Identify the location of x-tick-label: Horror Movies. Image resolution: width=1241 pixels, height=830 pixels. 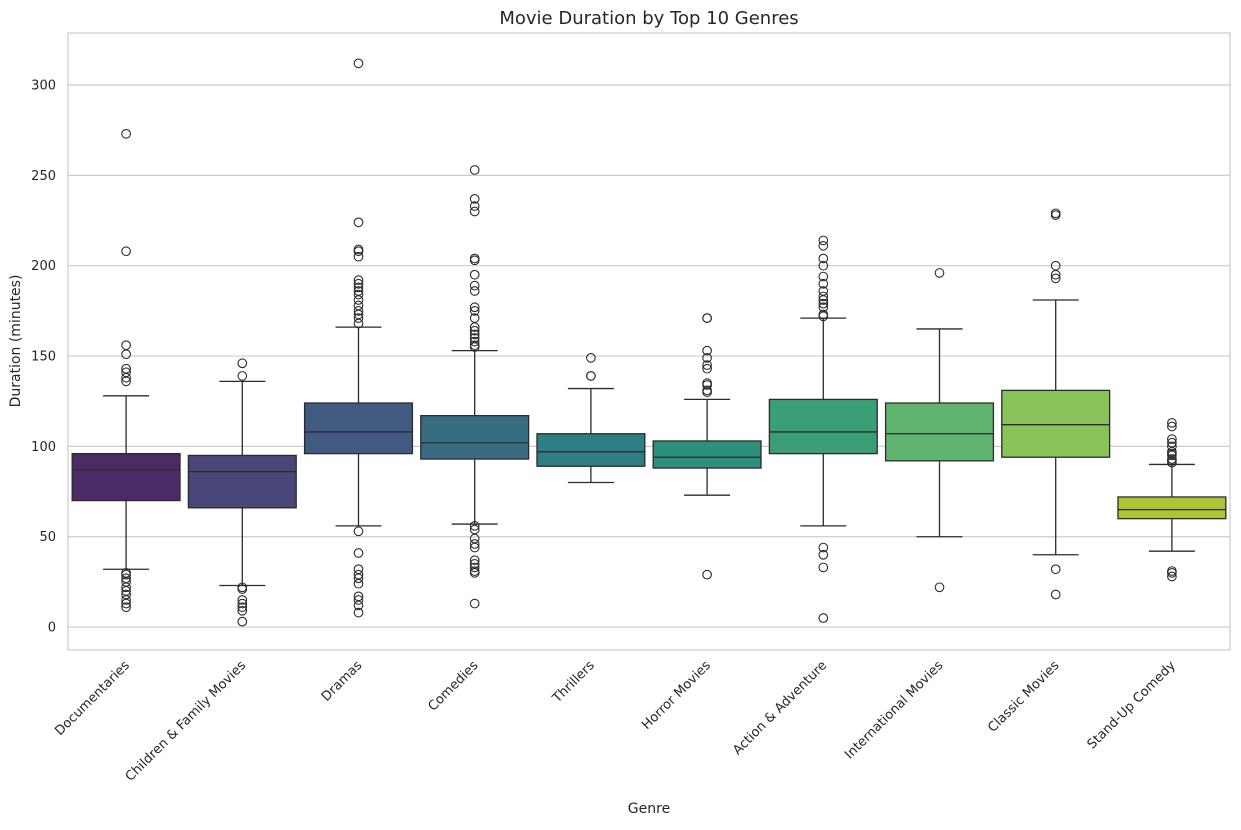
(676, 695).